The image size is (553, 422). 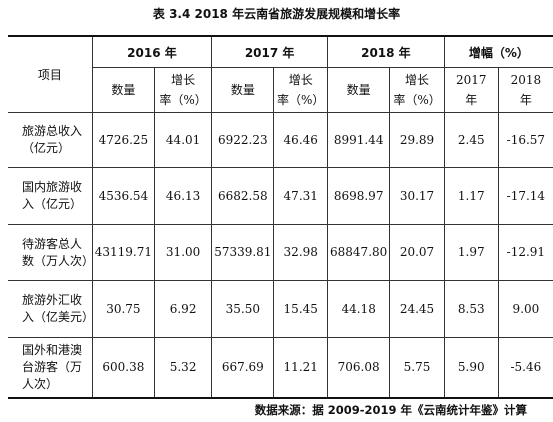 What do you see at coordinates (46, 148) in the screenshot?
I see `row-label-line: （亿元）` at bounding box center [46, 148].